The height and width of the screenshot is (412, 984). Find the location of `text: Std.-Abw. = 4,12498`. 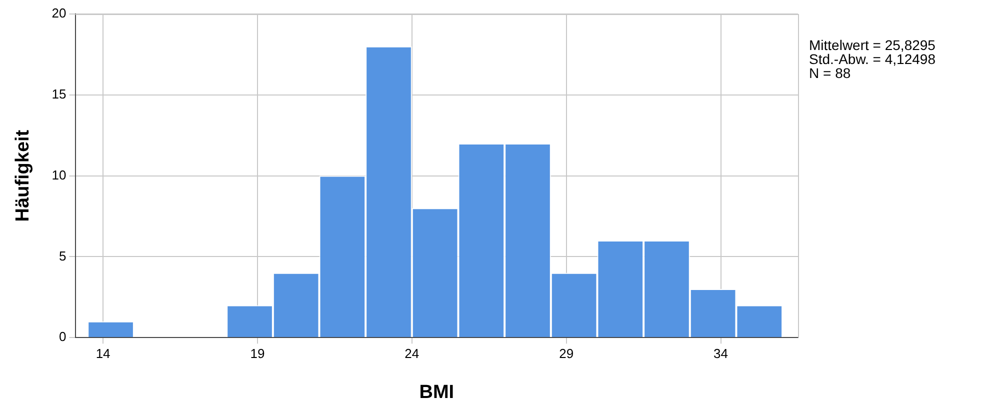

text: Std.-Abw. = 4,12498 is located at coordinates (872, 58).